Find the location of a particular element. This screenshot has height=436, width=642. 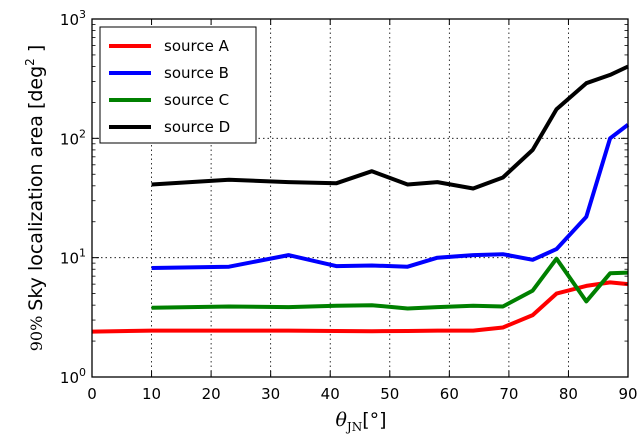

x-tick-label: 10 is located at coordinates (151, 394).